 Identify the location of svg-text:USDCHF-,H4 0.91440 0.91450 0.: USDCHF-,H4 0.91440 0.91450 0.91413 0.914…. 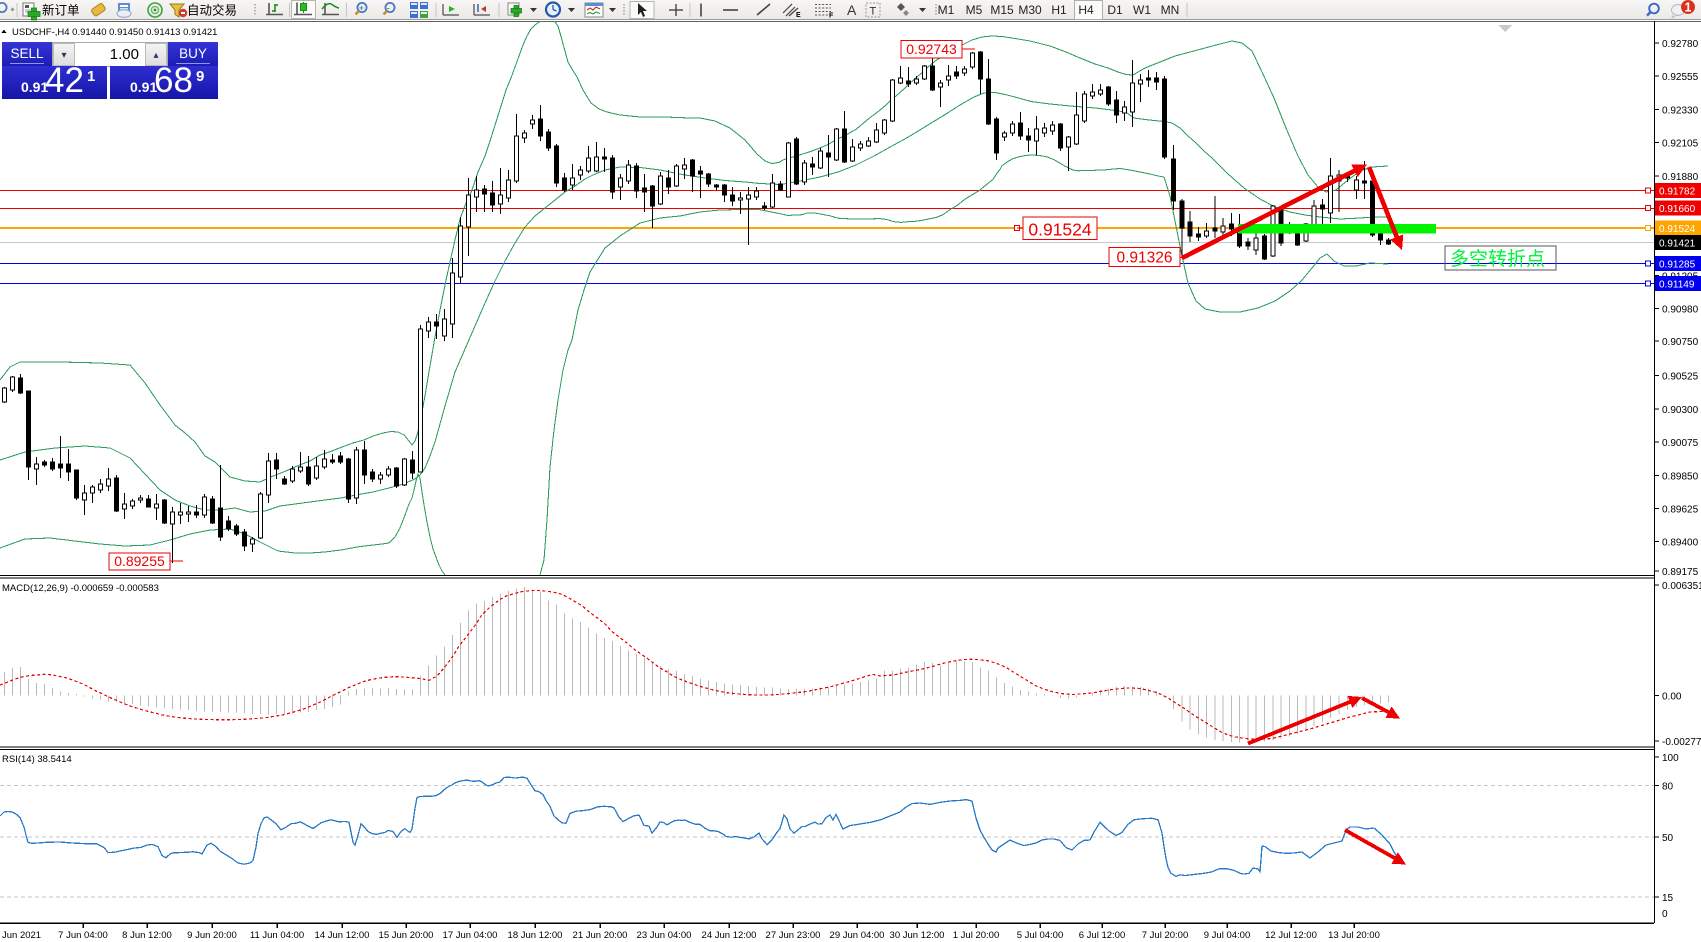
(114, 32).